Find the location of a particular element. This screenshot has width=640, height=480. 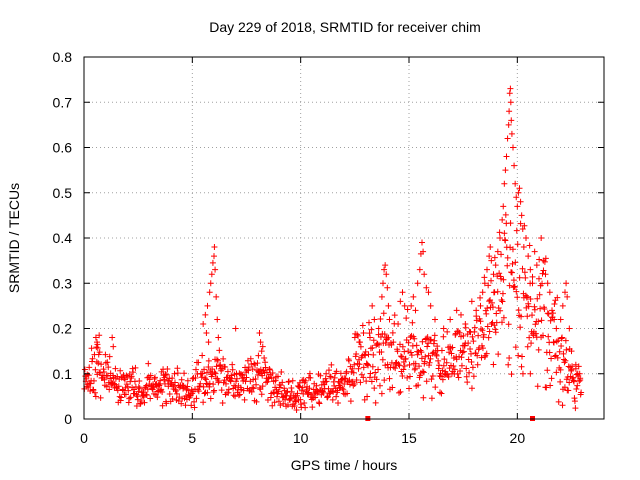

y-tick-label: 0 is located at coordinates (68, 419).